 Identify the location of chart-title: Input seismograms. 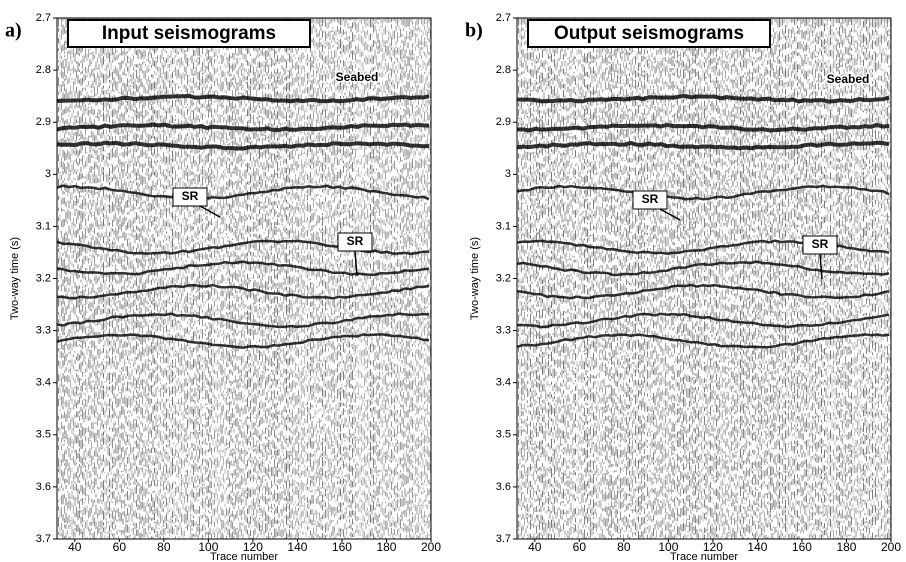
(189, 33).